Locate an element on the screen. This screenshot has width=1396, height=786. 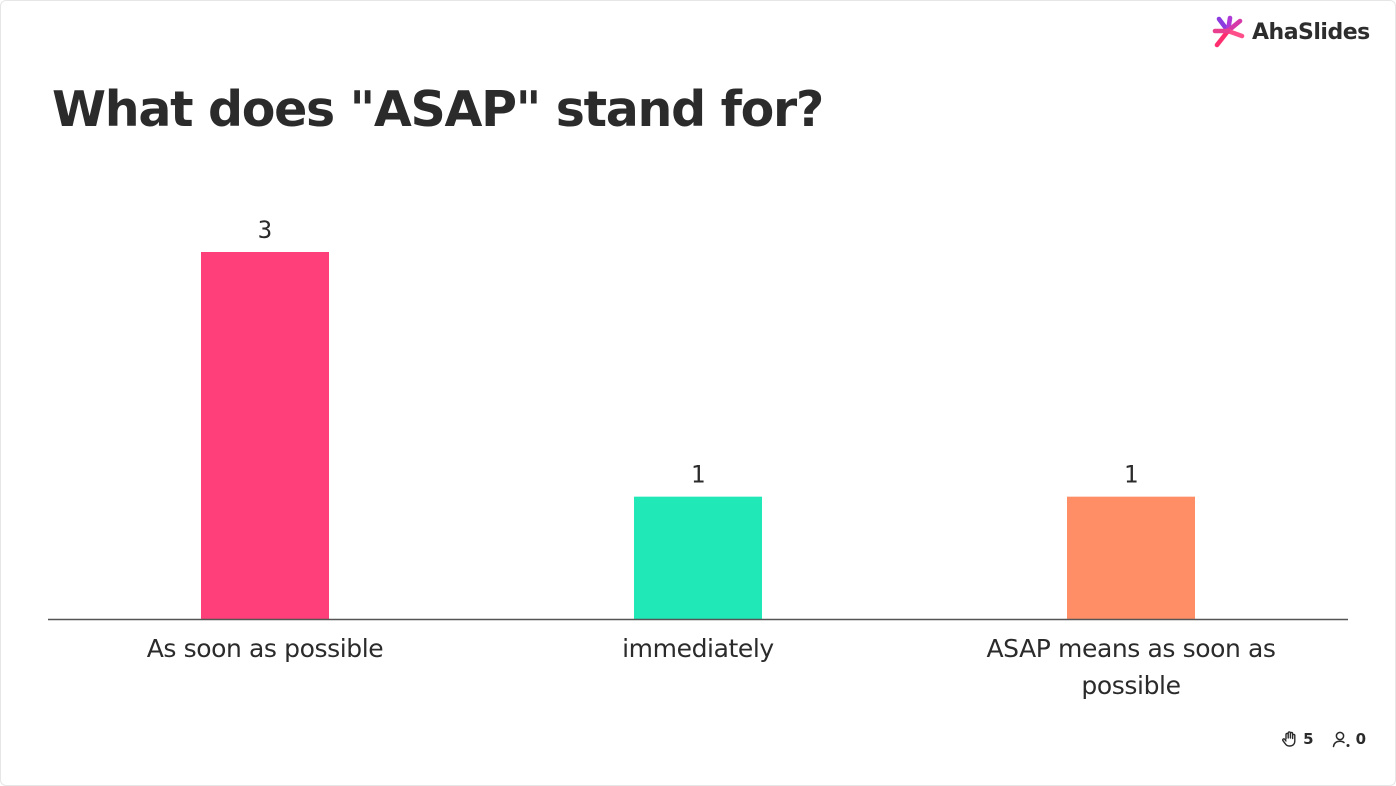
footer-stats: 5 0 is located at coordinates (1314, 739).